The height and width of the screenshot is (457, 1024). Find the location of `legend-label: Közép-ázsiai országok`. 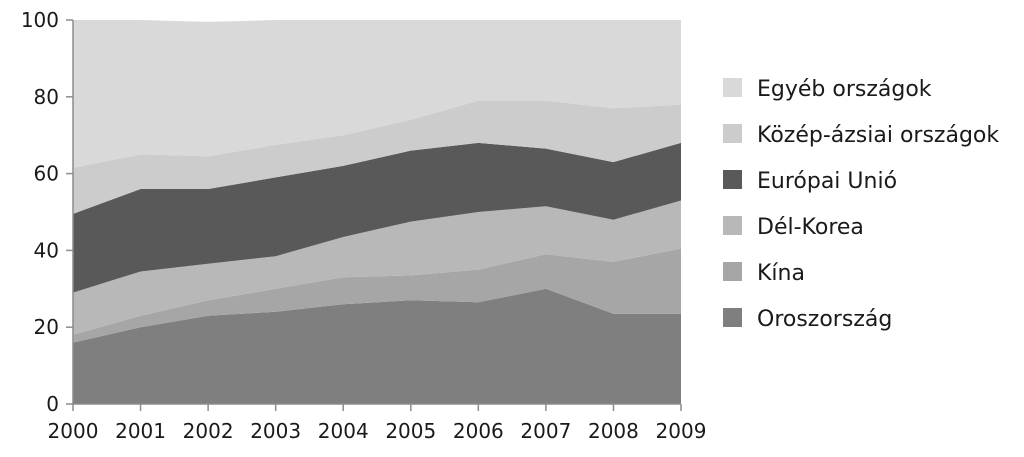

legend-label: Közép-ázsiai országok is located at coordinates (878, 135).